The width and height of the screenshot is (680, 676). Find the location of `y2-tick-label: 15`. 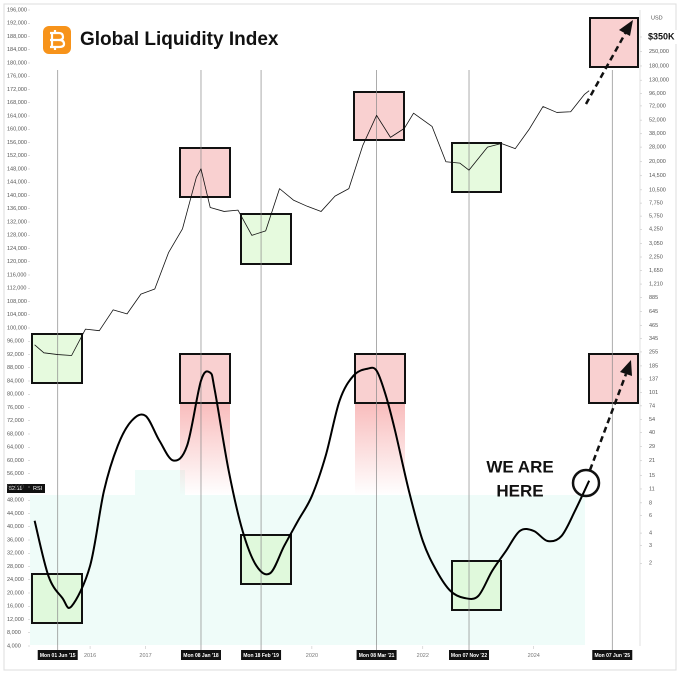

y2-tick-label: 15 is located at coordinates (652, 476).